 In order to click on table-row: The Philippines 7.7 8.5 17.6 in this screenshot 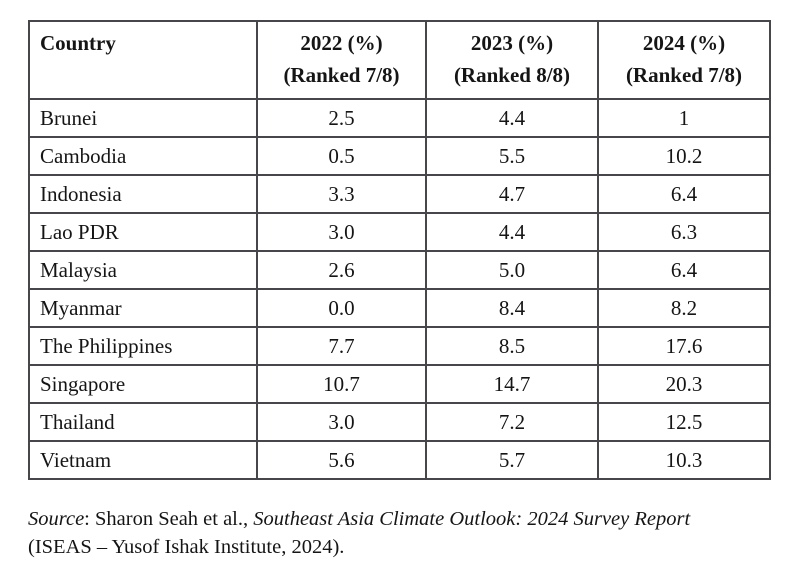, I will do `click(399, 346)`.